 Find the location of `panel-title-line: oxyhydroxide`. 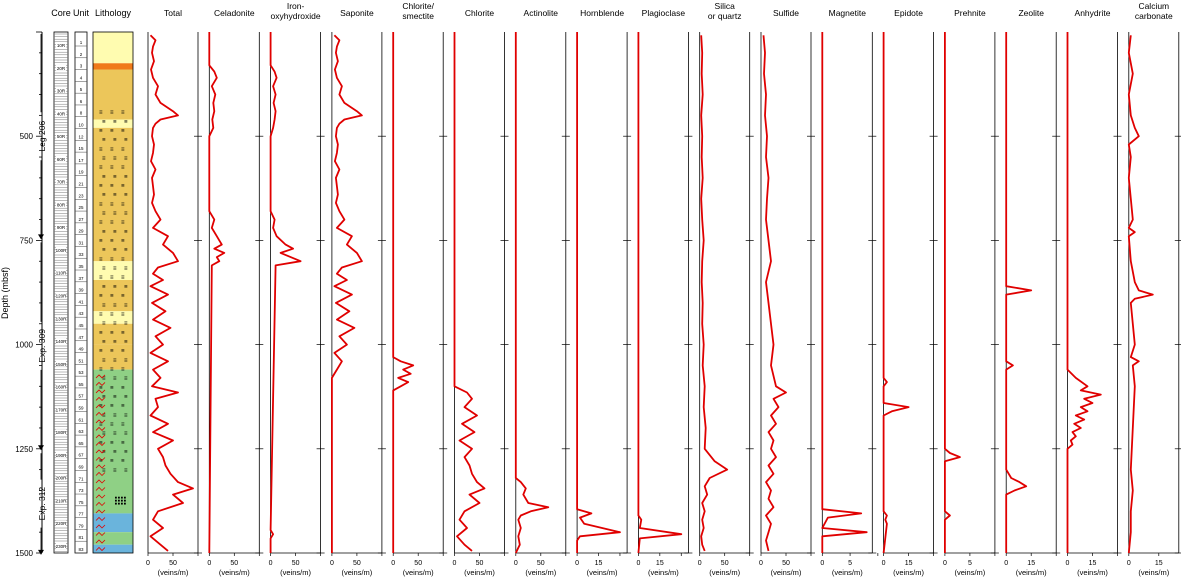

panel-title-line: oxyhydroxide is located at coordinates (296, 16).